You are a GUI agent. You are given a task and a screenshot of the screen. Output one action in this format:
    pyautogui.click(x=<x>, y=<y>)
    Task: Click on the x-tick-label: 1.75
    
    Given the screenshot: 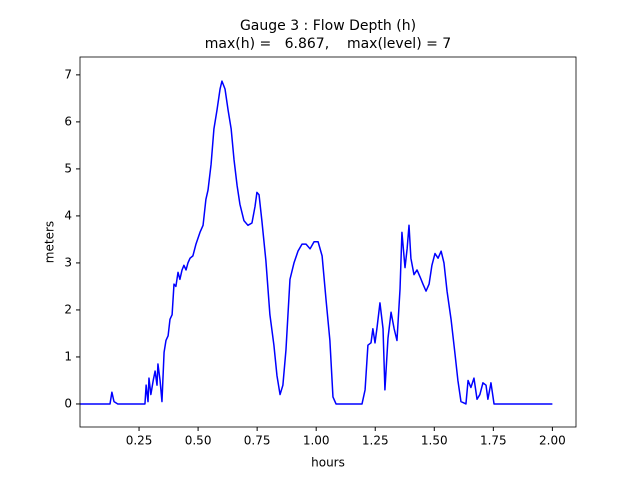 What is the action you would take?
    pyautogui.click(x=493, y=441)
    